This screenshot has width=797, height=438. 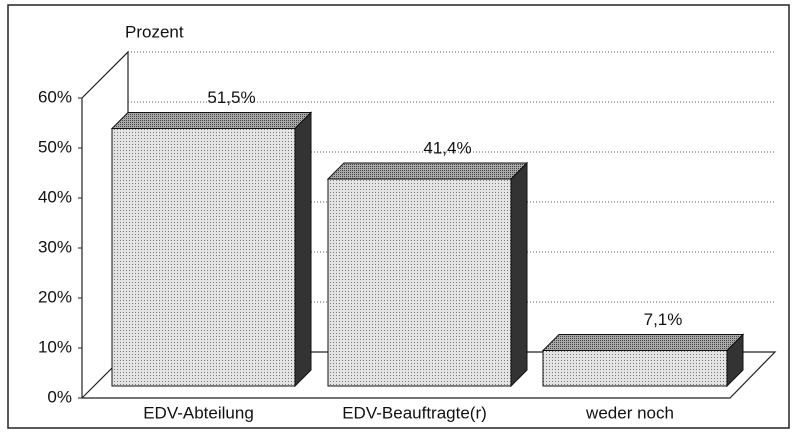 What do you see at coordinates (663, 319) in the screenshot?
I see `data-label: 7,1%` at bounding box center [663, 319].